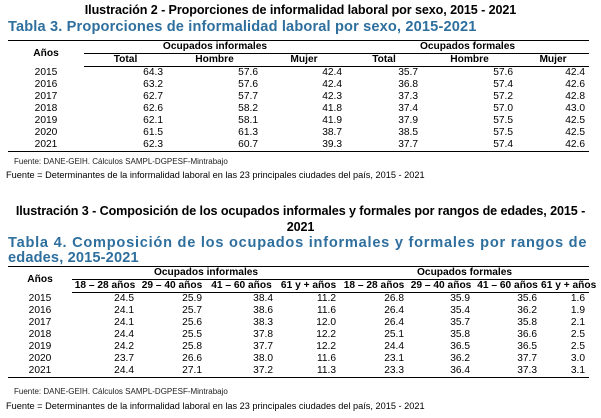  Describe the element at coordinates (124, 358) in the screenshot. I see `value-cell: 23.7` at that location.